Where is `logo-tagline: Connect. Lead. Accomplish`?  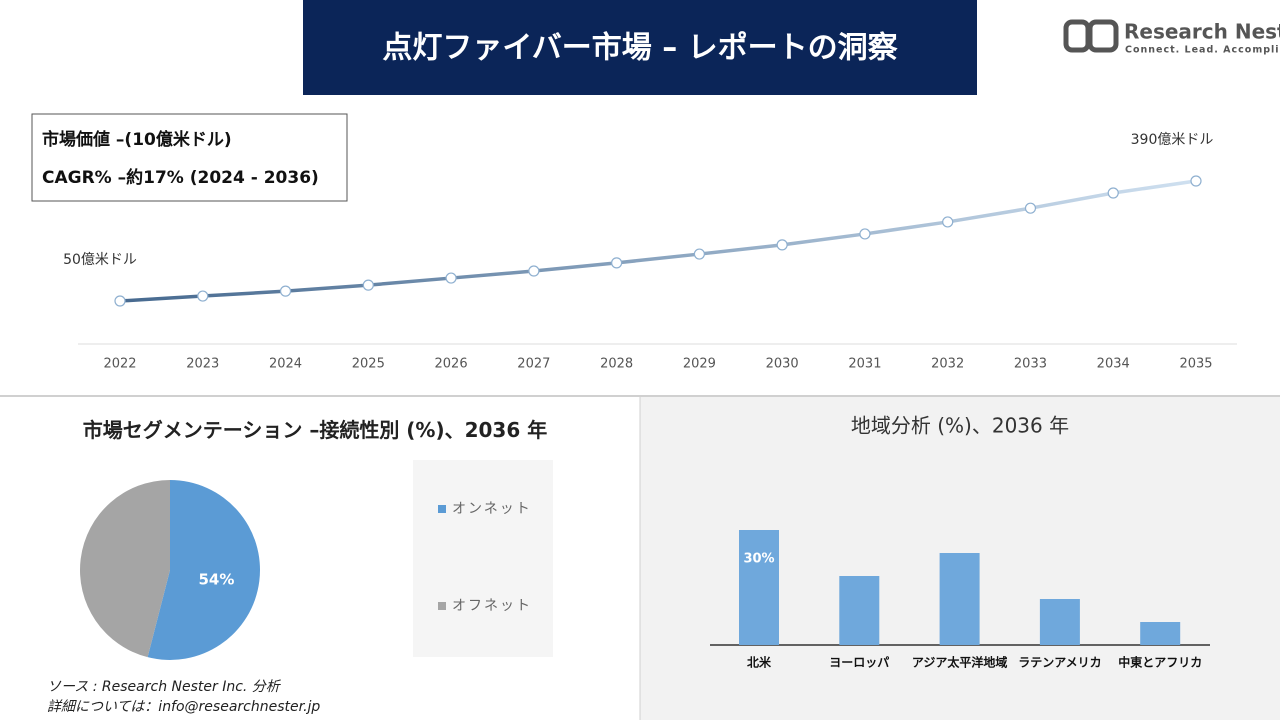 logo-tagline: Connect. Lead. Accomplish is located at coordinates (1202, 50).